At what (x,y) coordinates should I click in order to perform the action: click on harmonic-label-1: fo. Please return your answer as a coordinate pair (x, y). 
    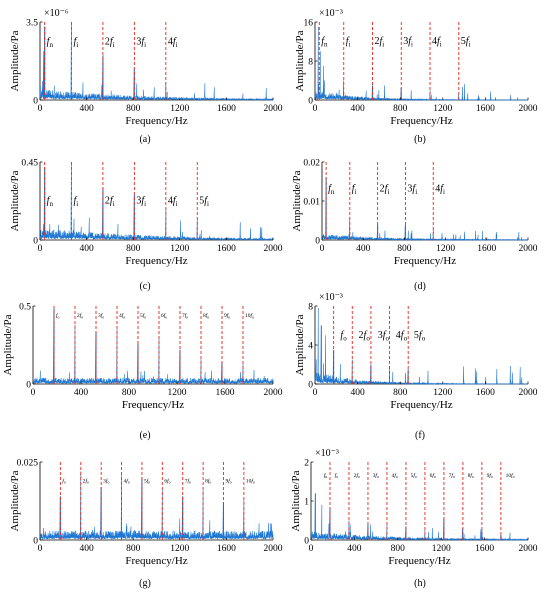
    Looking at the image, I should click on (337, 475).